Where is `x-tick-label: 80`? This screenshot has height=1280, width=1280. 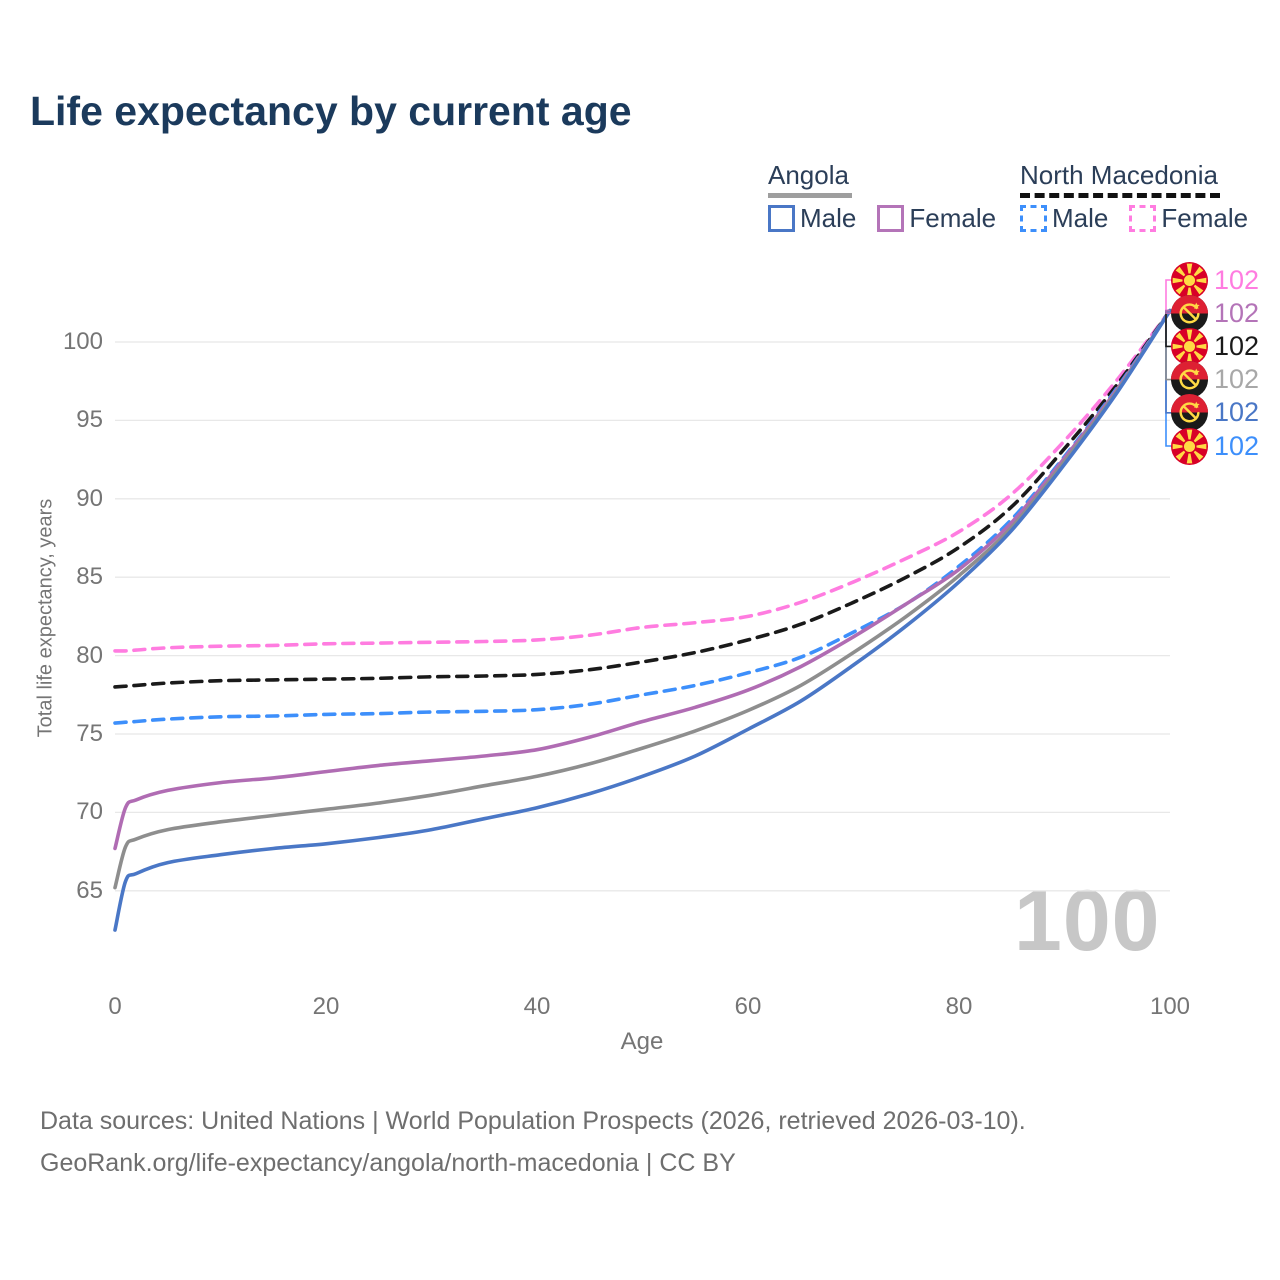 x-tick-label: 80 is located at coordinates (959, 1006).